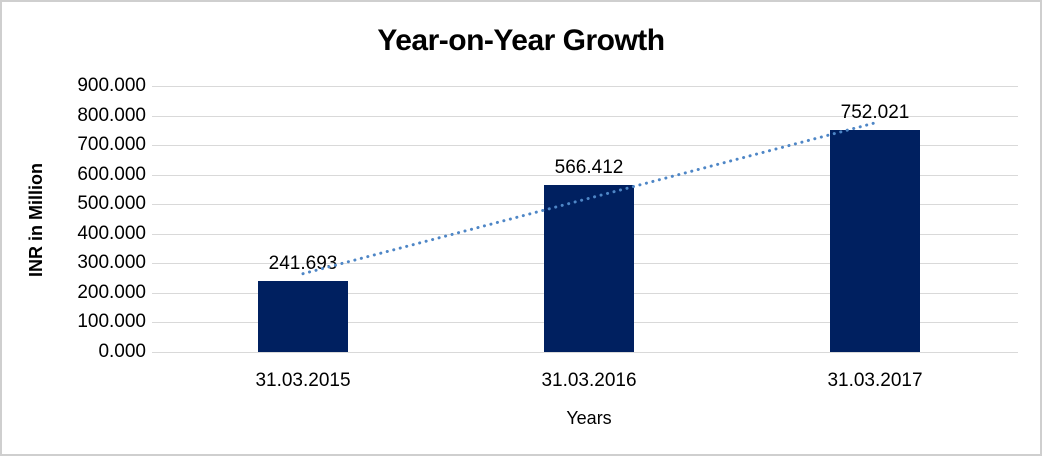  What do you see at coordinates (521, 40) in the screenshot?
I see `chart-title: Year-on-Year Growth` at bounding box center [521, 40].